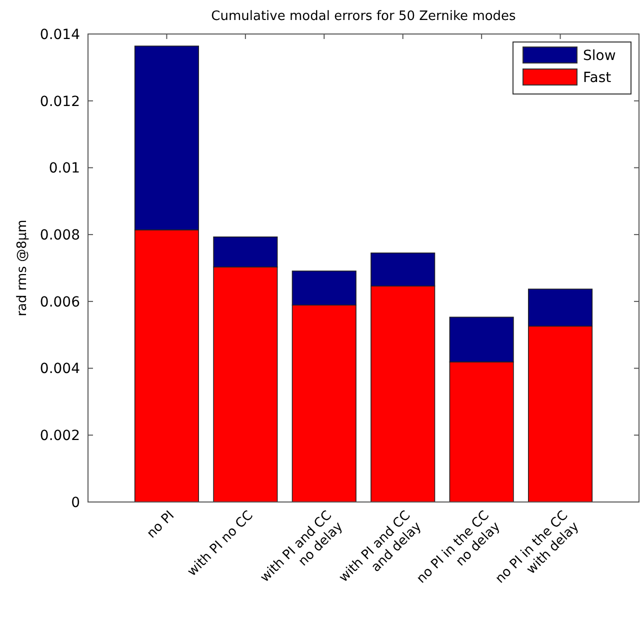  What do you see at coordinates (597, 78) in the screenshot?
I see `legend-label: Fast` at bounding box center [597, 78].